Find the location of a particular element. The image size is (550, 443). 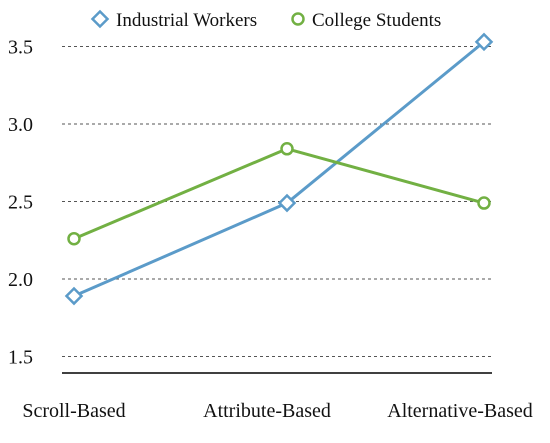

x-tick-label: Alternative-Based is located at coordinates (460, 411).